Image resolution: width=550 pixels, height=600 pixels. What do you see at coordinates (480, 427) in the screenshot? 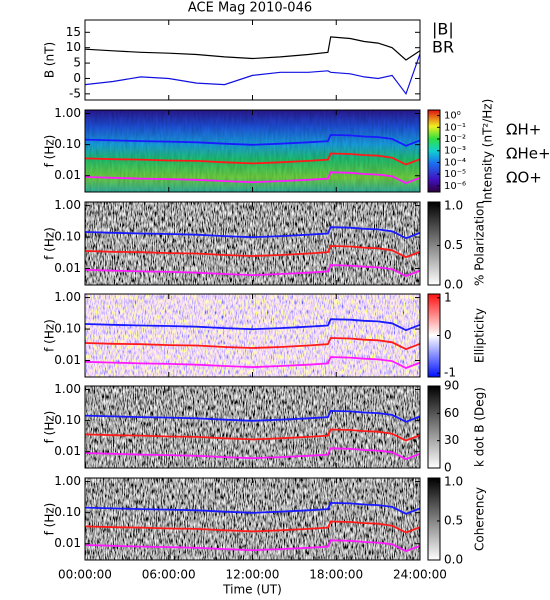
I see `colorbar-label: k dot B (Deg)` at bounding box center [480, 427].